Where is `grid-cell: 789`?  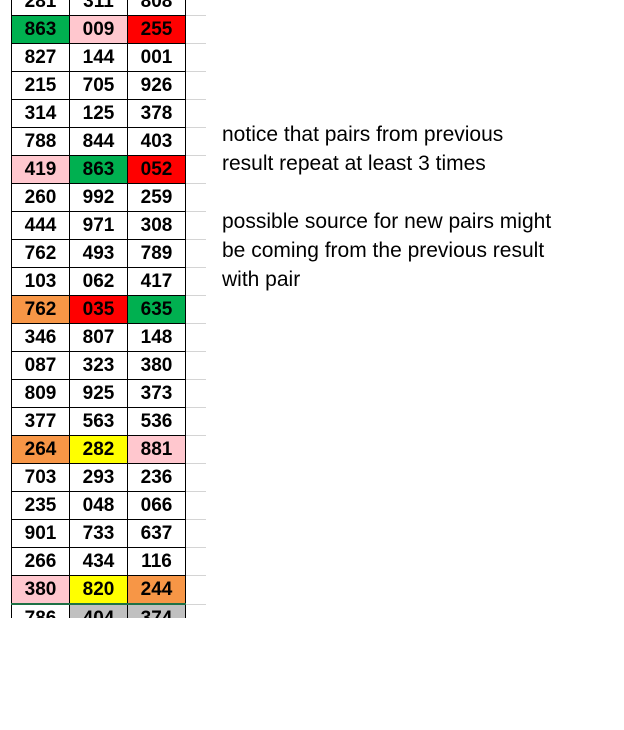 grid-cell: 789 is located at coordinates (156, 253).